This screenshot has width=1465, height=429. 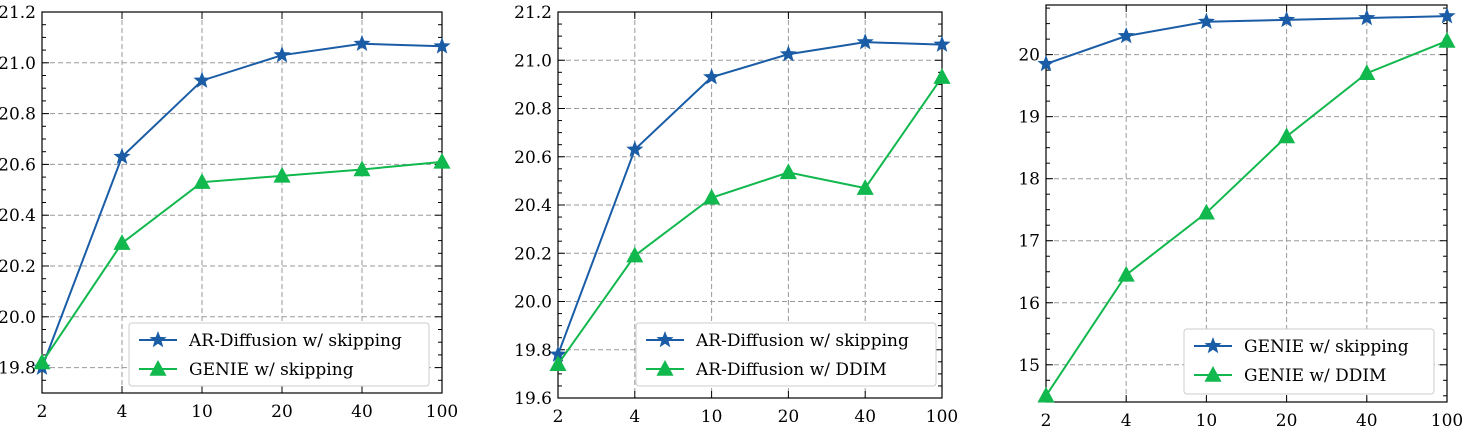 I want to click on legend: GENIE w/ skipping GENIE w/ DDIM, so click(x=1309, y=361).